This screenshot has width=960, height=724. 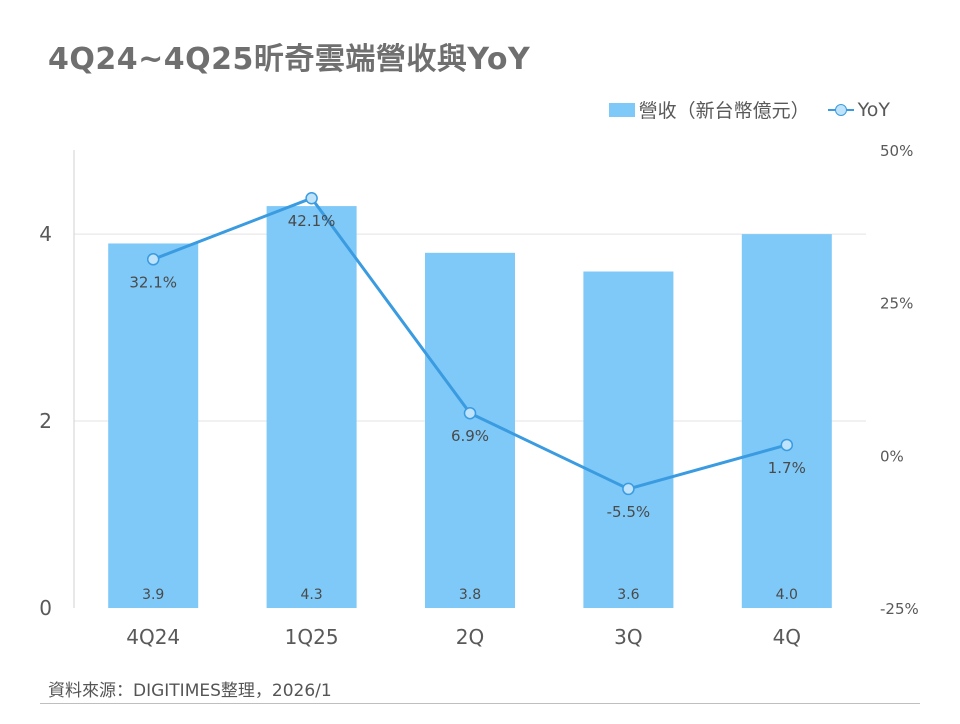 What do you see at coordinates (470, 595) in the screenshot?
I see `bar-value-label: 3.8` at bounding box center [470, 595].